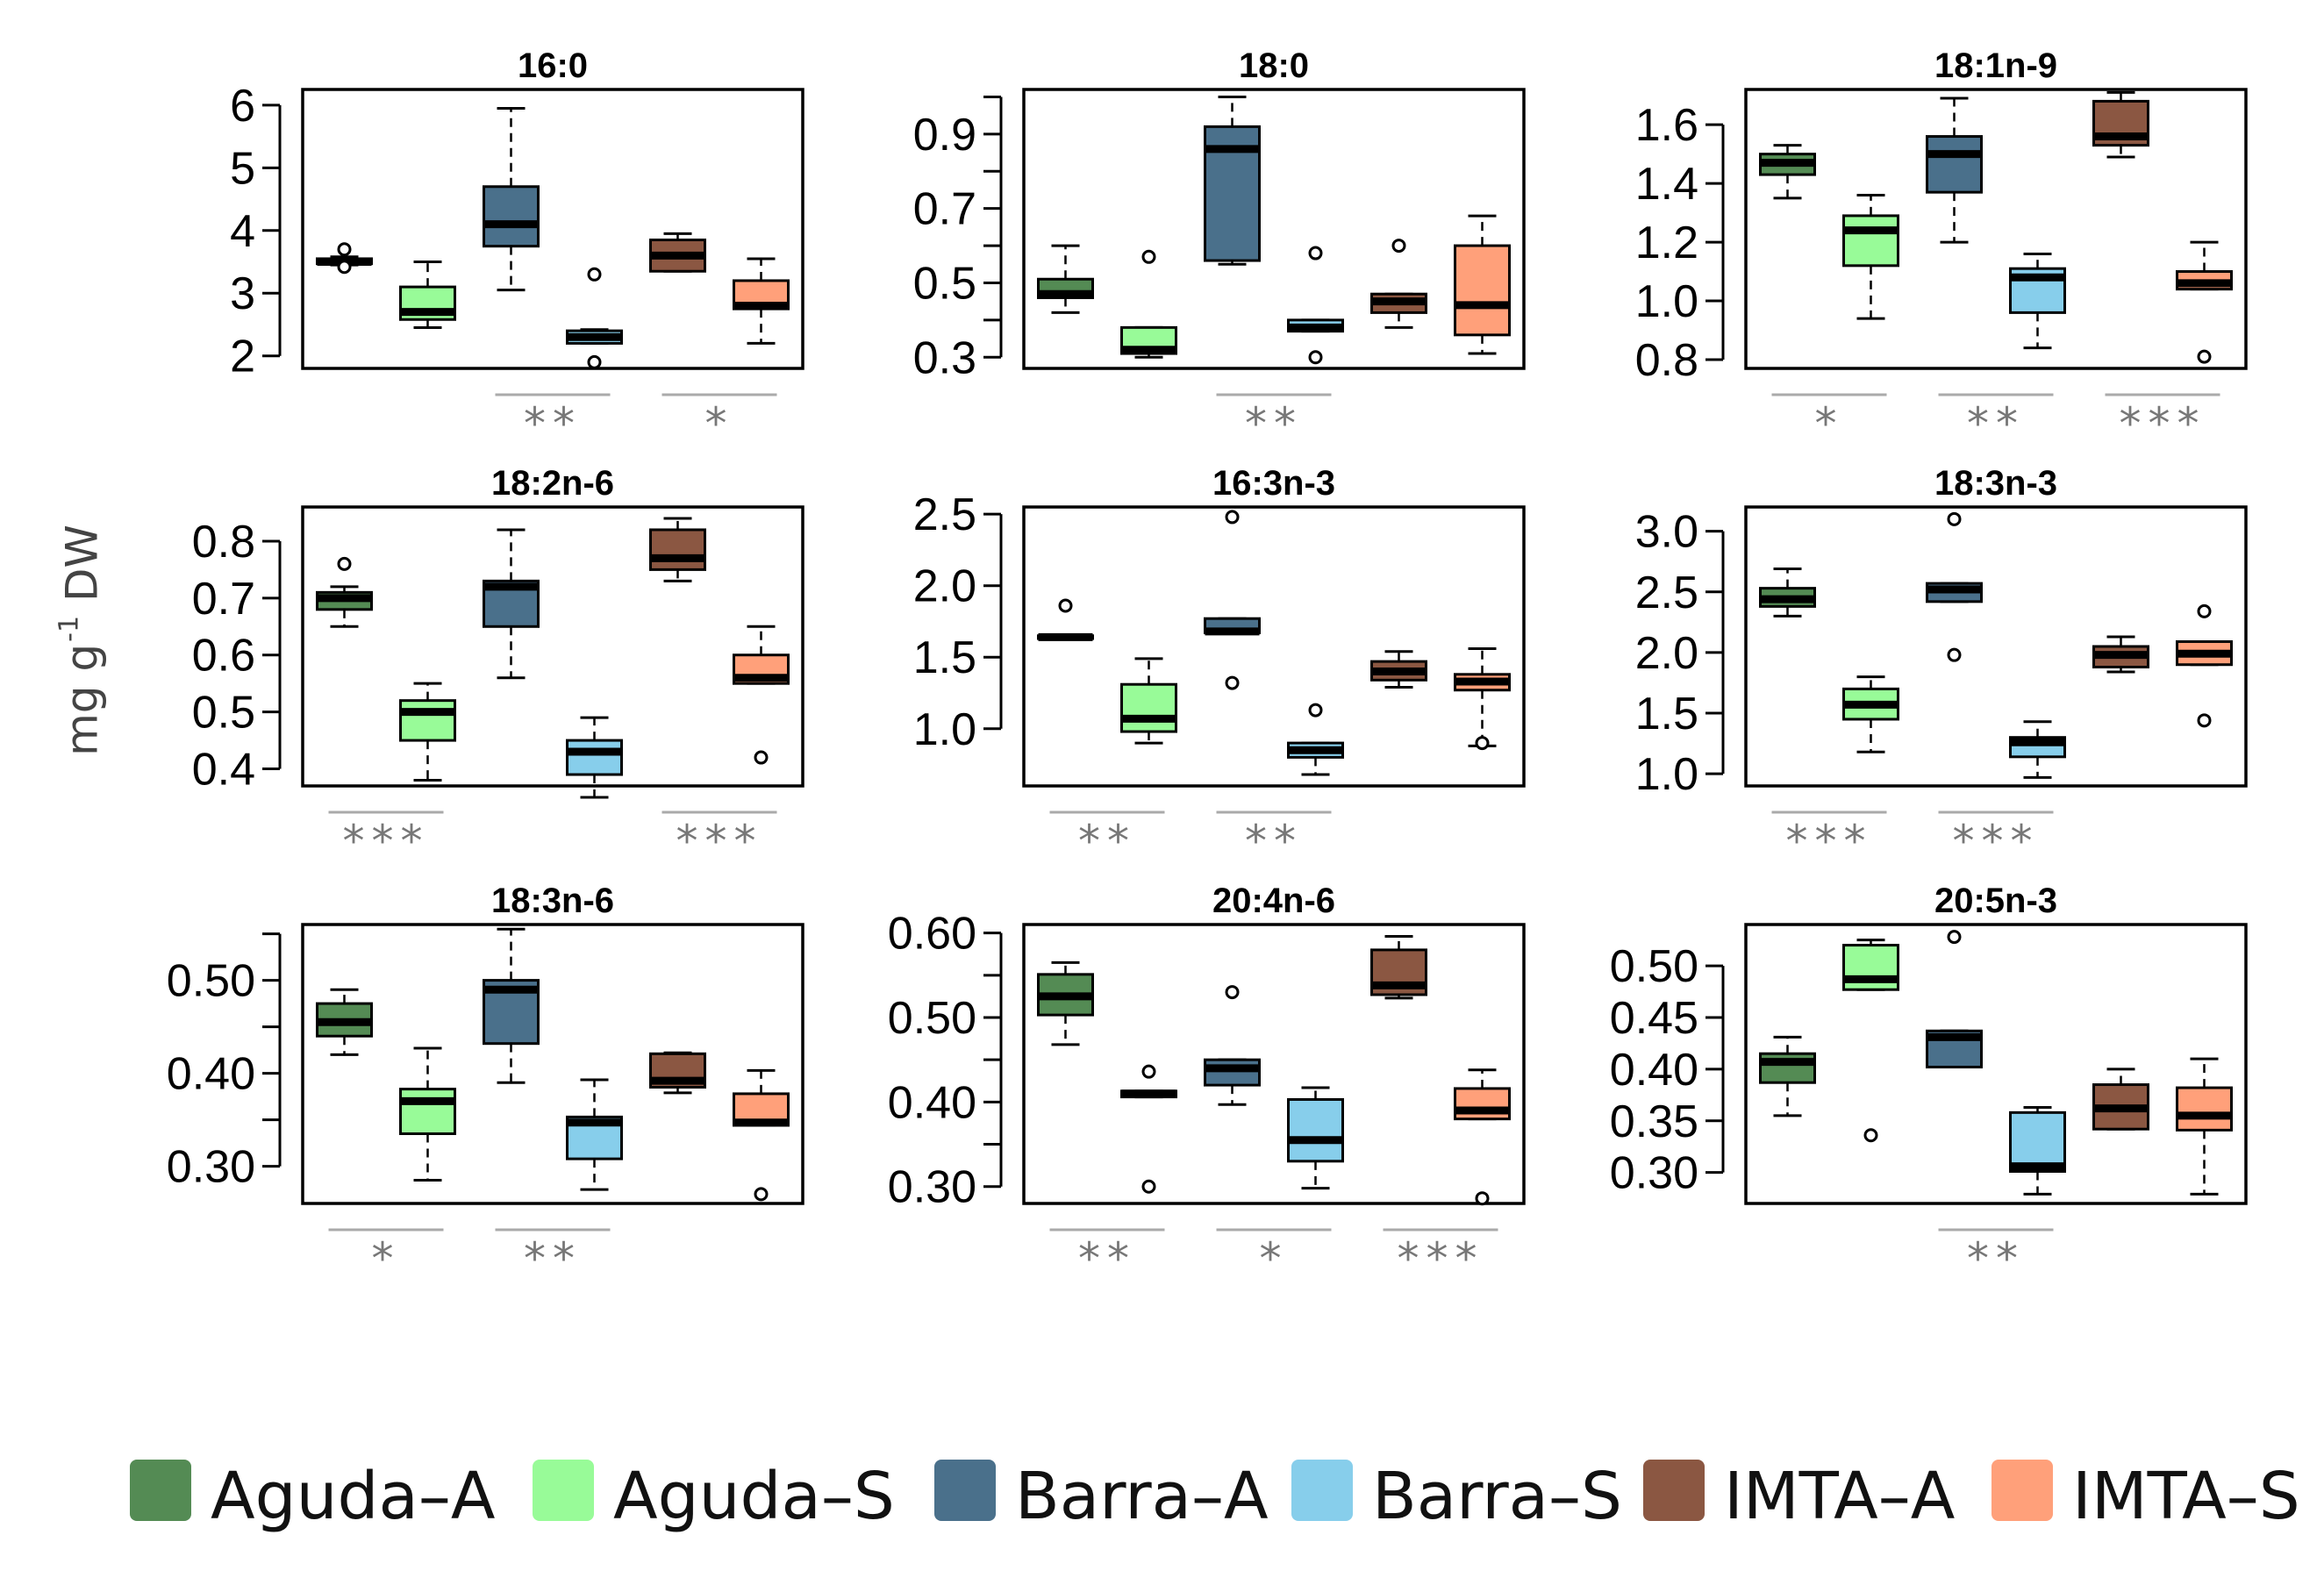 The height and width of the screenshot is (1578, 2324). What do you see at coordinates (932, 1187) in the screenshot?
I see `y-tick-label: 0.30` at bounding box center [932, 1187].